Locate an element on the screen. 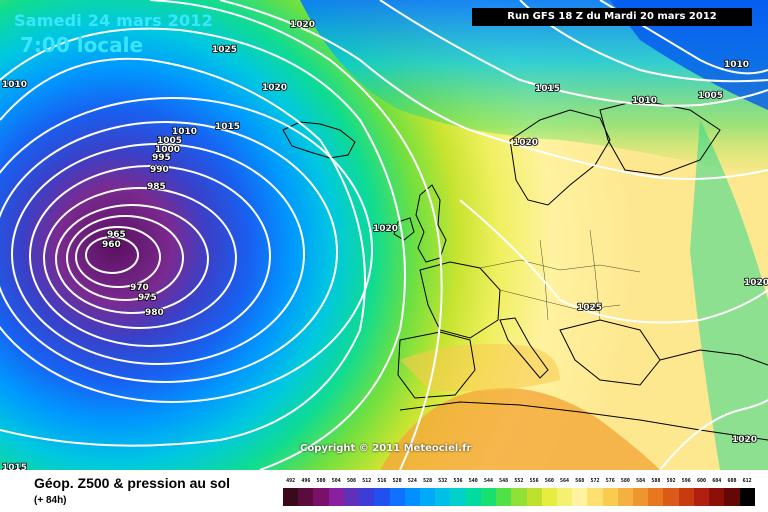  forecast-date: Samedi 24 mars 2012 is located at coordinates (113, 20).